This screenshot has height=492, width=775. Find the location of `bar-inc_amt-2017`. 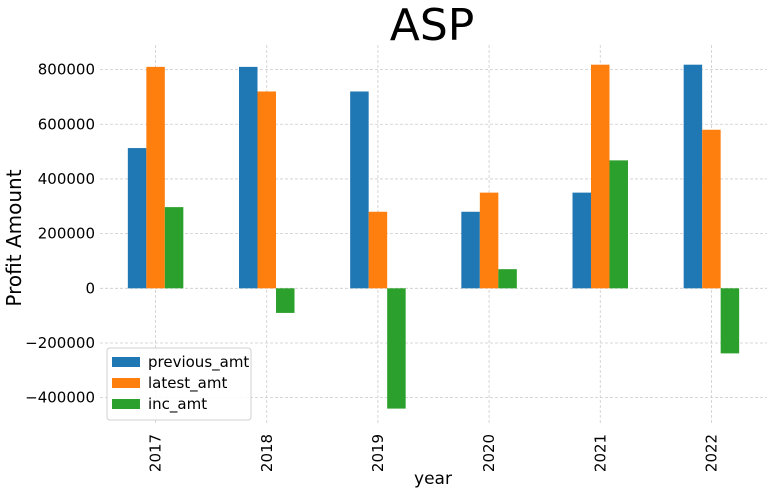

bar-inc_amt-2017 is located at coordinates (174, 248).